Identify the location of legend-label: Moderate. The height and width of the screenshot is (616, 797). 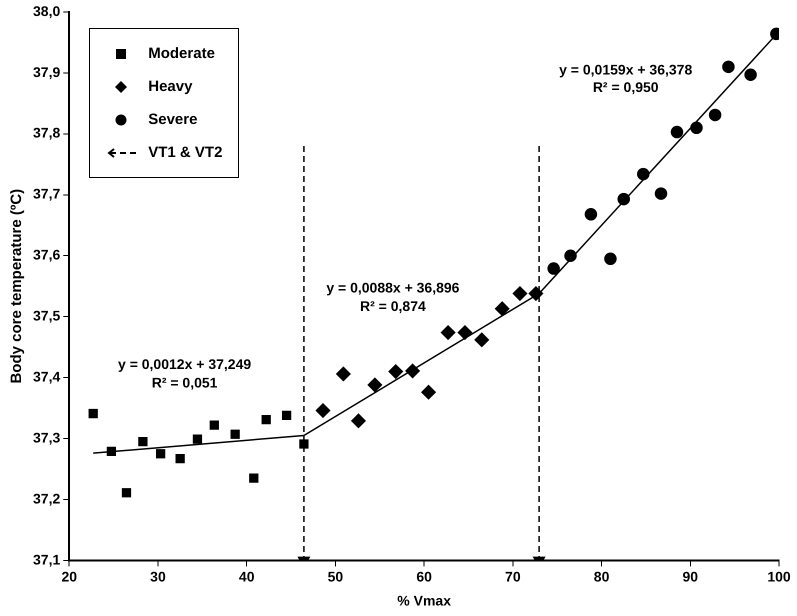
(181, 53).